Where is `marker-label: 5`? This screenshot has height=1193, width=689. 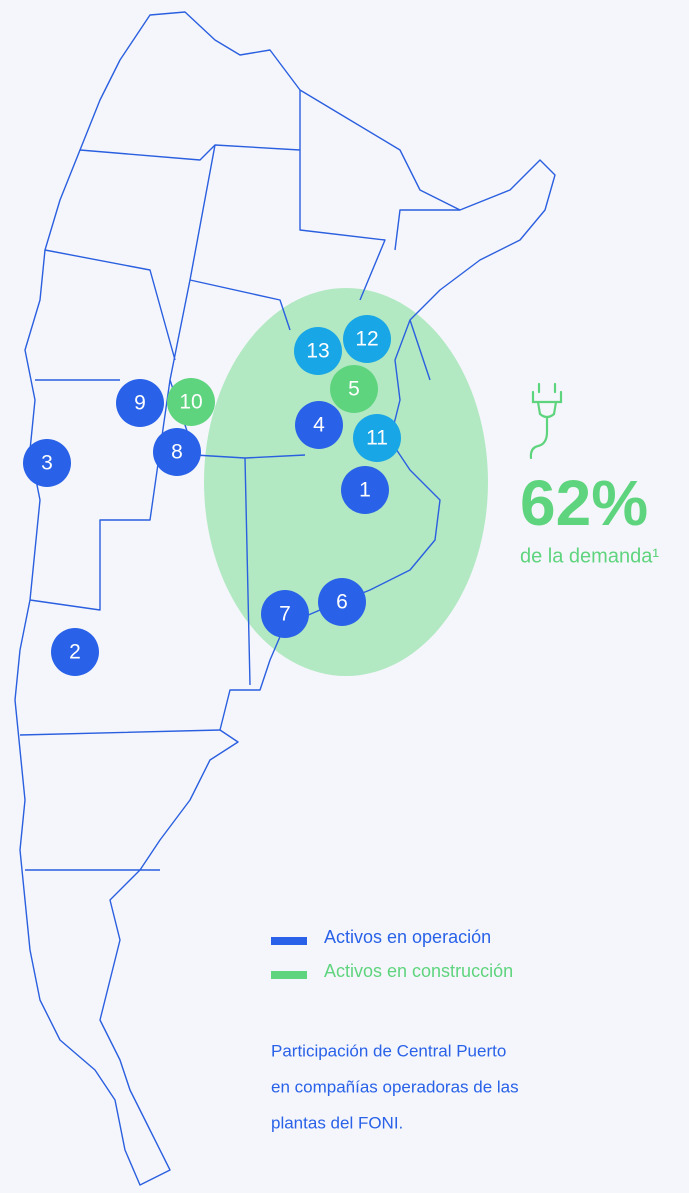
marker-label: 5 is located at coordinates (354, 389).